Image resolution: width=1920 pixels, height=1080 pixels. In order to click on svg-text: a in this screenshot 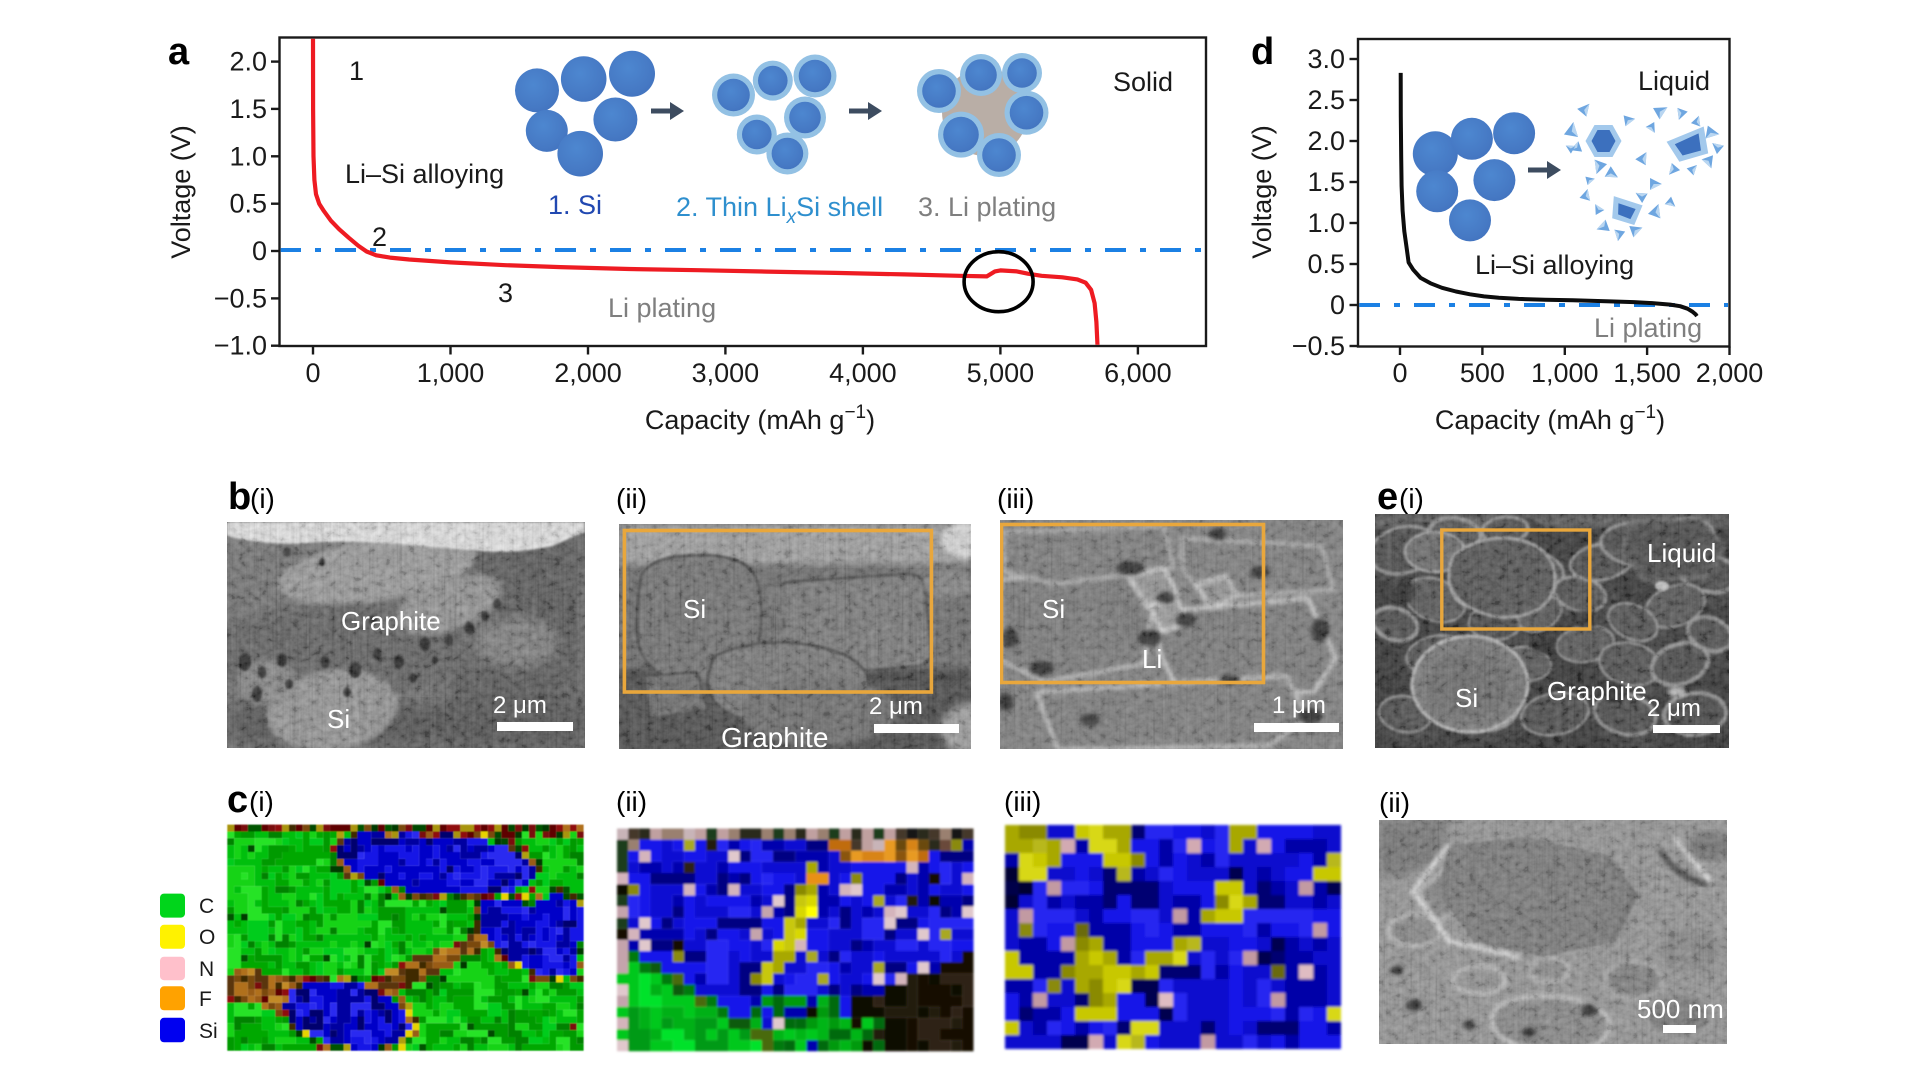, I will do `click(179, 52)`.